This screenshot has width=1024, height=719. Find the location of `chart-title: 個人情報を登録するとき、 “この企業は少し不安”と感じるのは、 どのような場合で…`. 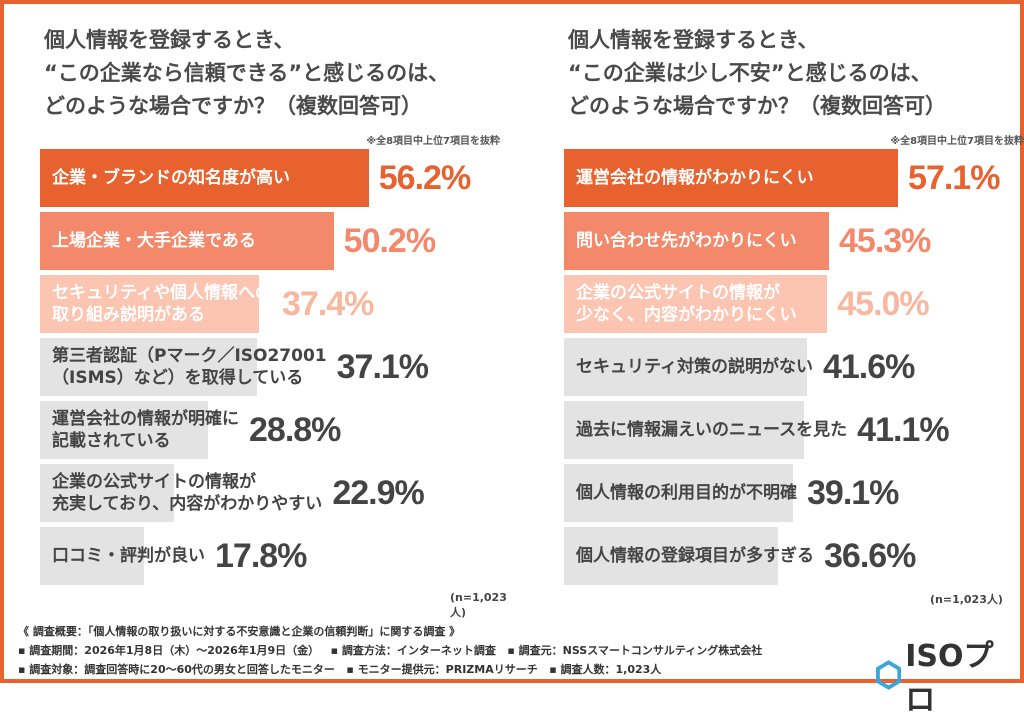

chart-title: 個人情報を登録するとき、 “この企業は少し不安”と感じるのは、 どのような場合で… is located at coordinates (757, 73).